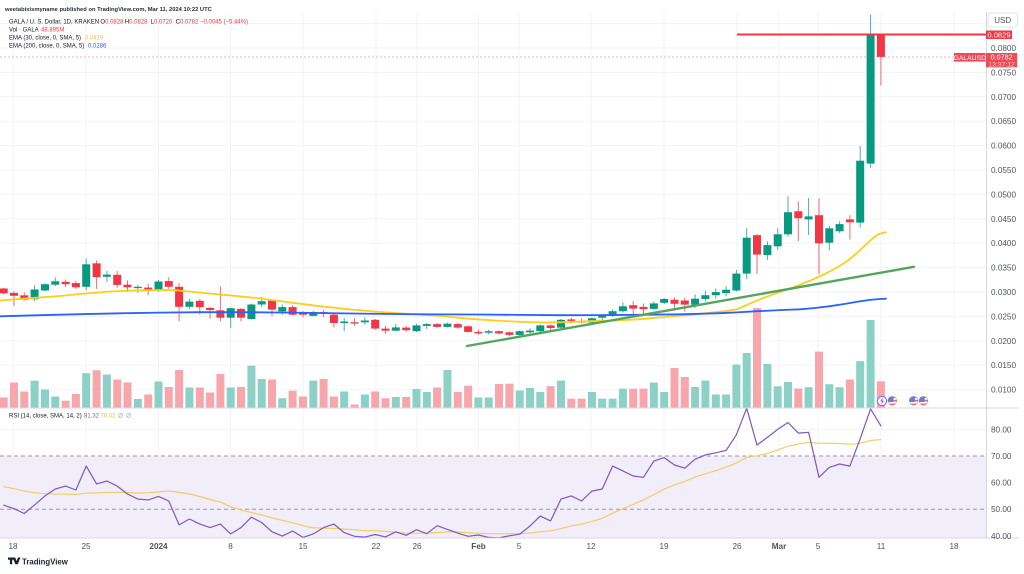  Describe the element at coordinates (478, 546) in the screenshot. I see `svg-text: Feb` at that location.